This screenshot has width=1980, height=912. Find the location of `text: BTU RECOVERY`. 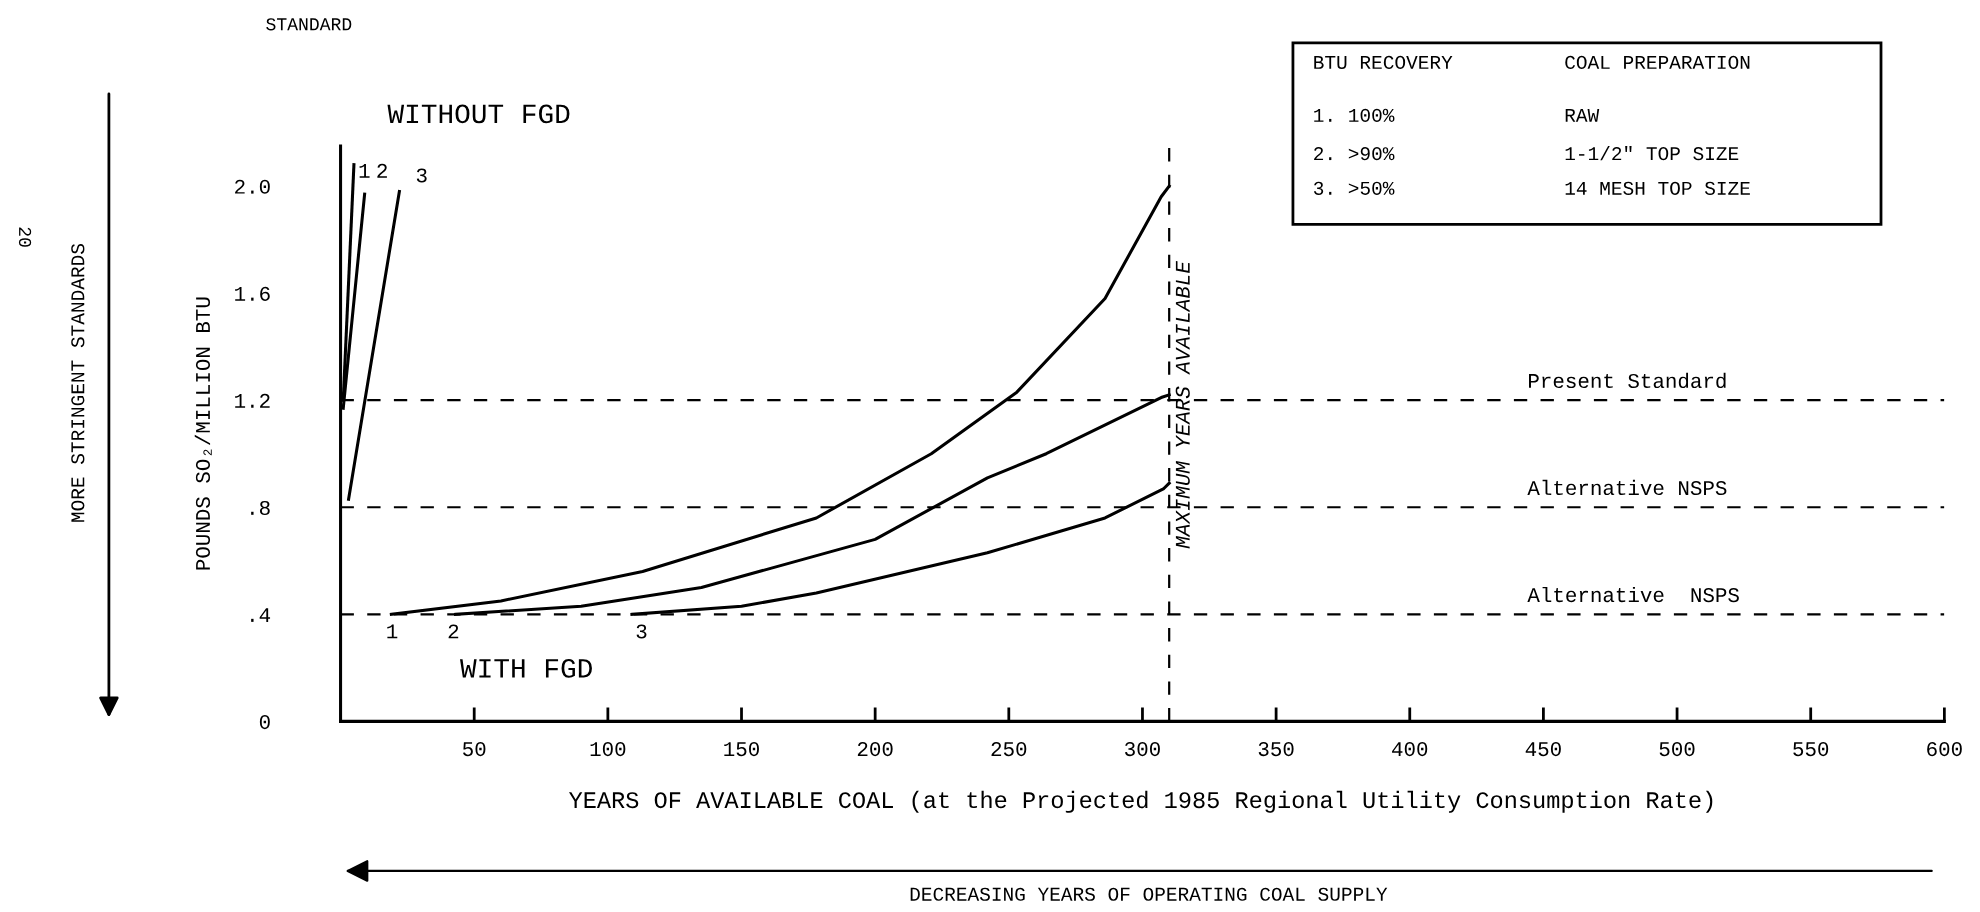

text: BTU RECOVERY is located at coordinates (1383, 62).